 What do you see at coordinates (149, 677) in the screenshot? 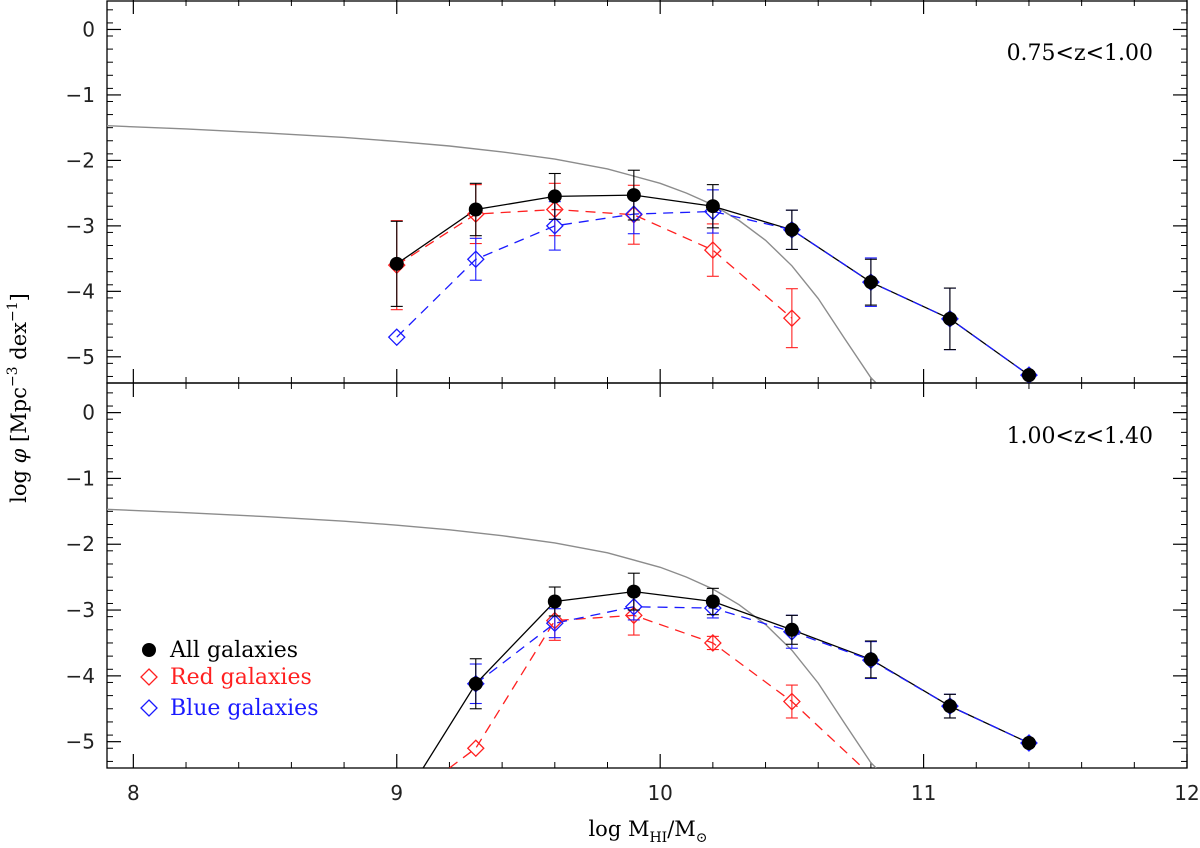
I see `legend-marker-red` at bounding box center [149, 677].